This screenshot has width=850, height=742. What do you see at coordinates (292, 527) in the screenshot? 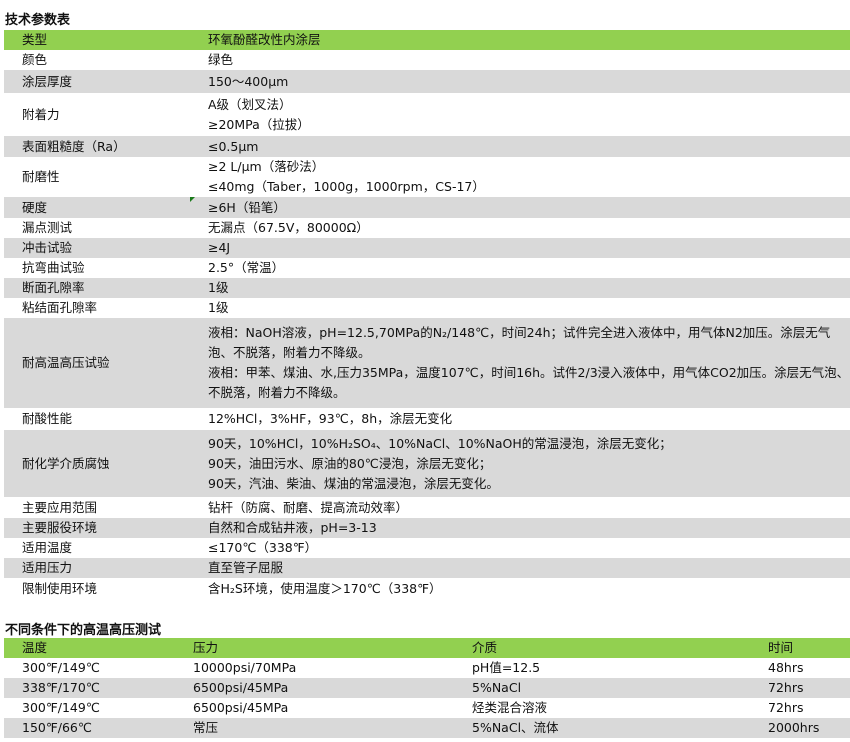
I see `value-line: 自然和合成钻井液，pH=3-13` at bounding box center [292, 527].